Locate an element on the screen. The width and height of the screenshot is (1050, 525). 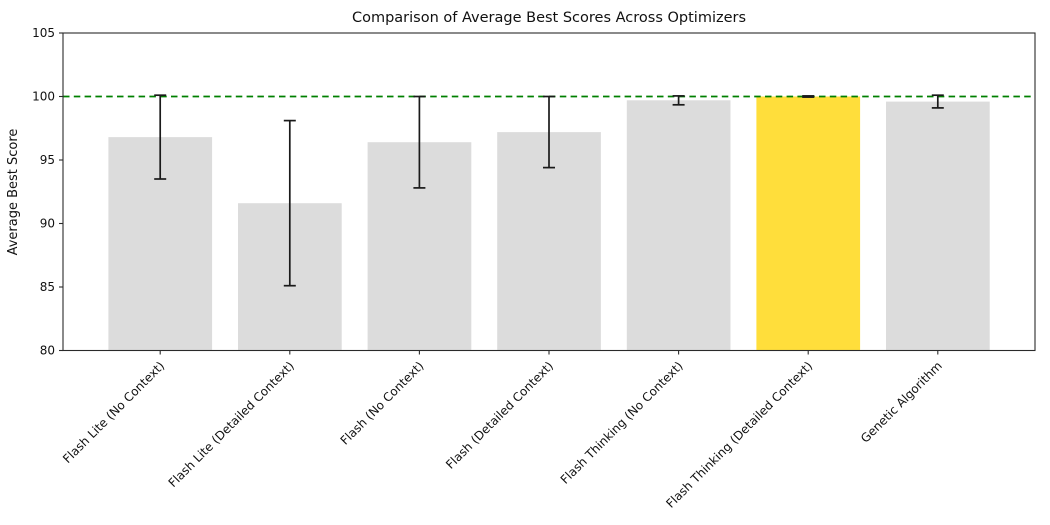
y-tick-label: 80 is located at coordinates (47, 351).